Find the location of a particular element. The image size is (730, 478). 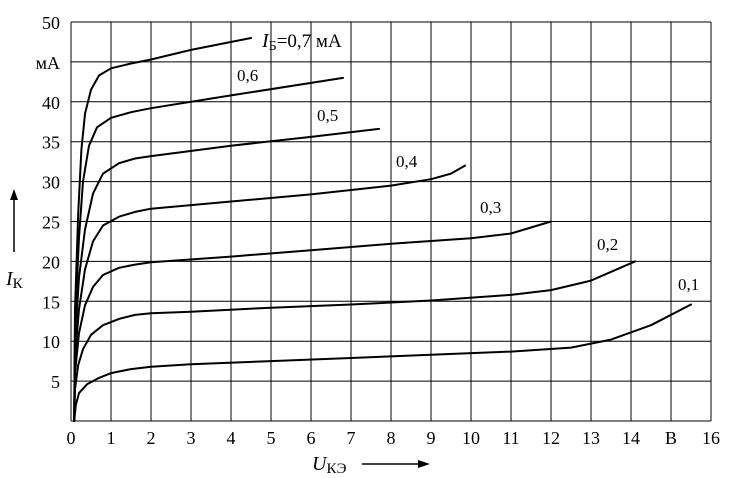

curve-label: 0,3 is located at coordinates (490, 207).